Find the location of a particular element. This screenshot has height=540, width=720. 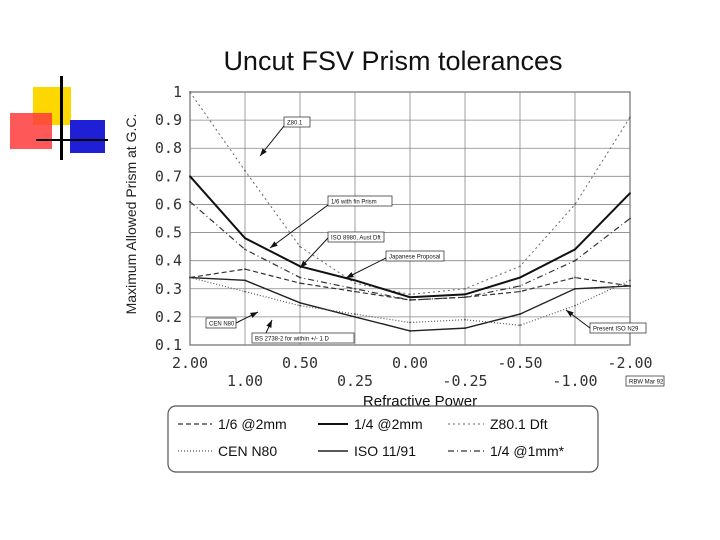

x-tick-label: -0.50 is located at coordinates (519, 363).